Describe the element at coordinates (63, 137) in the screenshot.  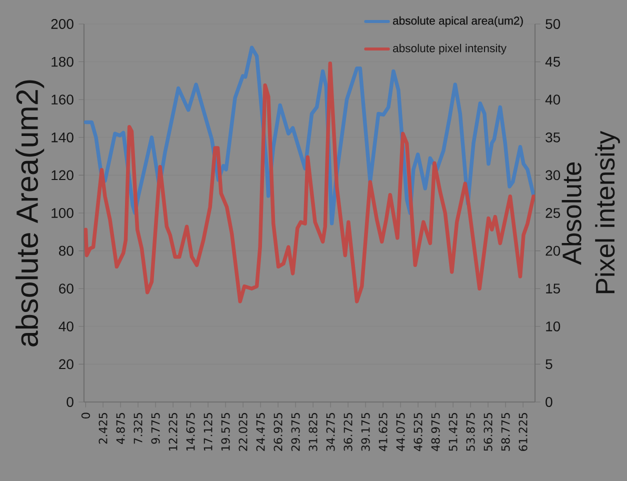
I see `y-tick-label: 140` at that location.